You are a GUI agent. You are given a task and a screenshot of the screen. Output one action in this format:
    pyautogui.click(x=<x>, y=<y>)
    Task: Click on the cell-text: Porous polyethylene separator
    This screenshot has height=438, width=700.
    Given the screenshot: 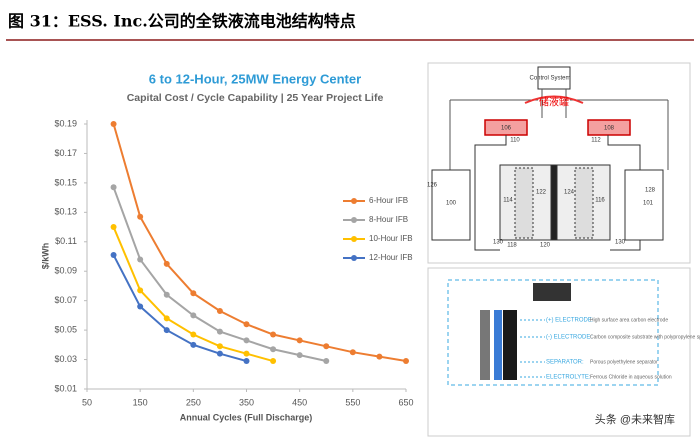 What is the action you would take?
    pyautogui.click(x=624, y=362)
    